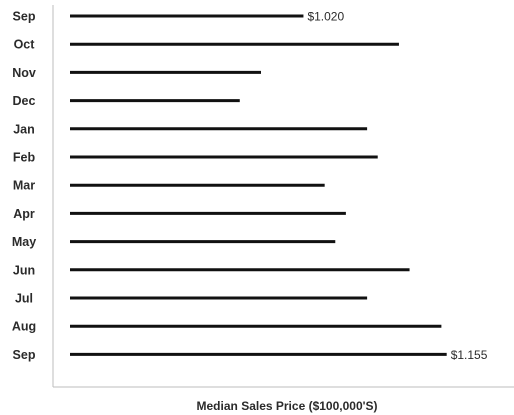 The height and width of the screenshot is (415, 514). Describe the element at coordinates (24, 214) in the screenshot. I see `category-label-7: Apr` at that location.